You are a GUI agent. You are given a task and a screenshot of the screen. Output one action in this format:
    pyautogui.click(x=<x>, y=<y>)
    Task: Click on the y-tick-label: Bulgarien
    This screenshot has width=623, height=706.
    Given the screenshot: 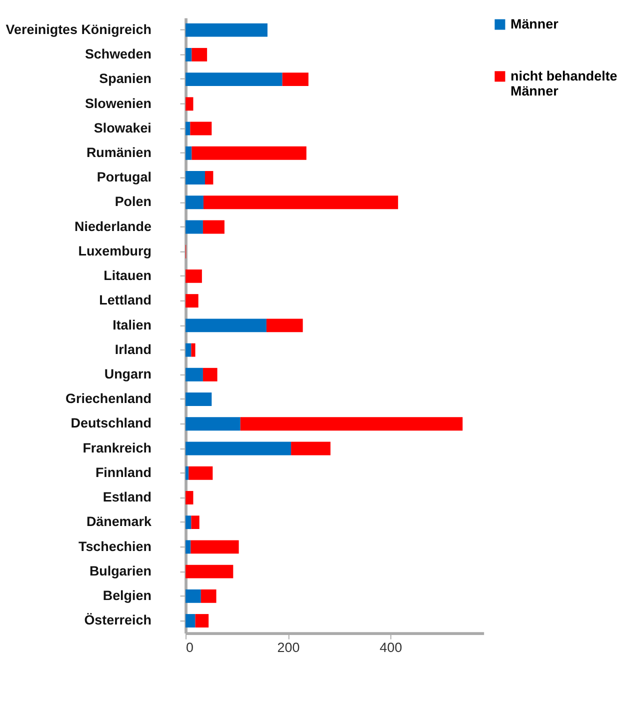 What is the action you would take?
    pyautogui.click(x=120, y=570)
    